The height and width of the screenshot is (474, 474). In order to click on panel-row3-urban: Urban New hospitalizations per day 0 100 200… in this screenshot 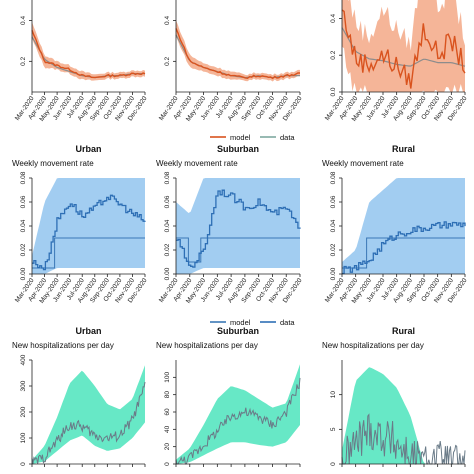, I will do `click(79, 396)`.